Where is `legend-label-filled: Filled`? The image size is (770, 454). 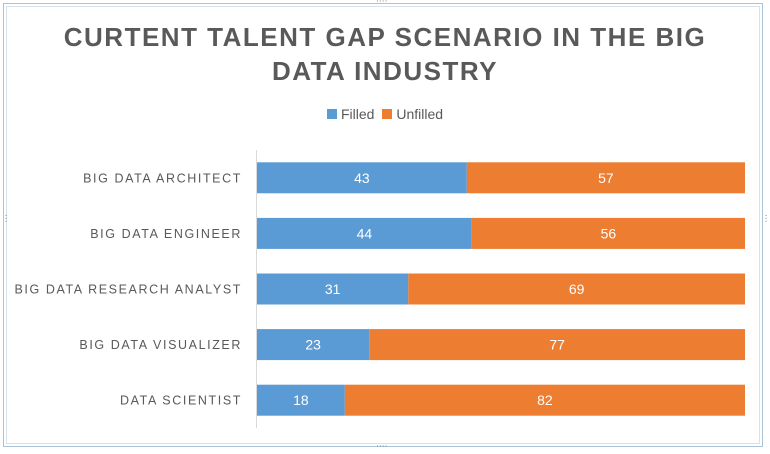
legend-label-filled: Filled is located at coordinates (357, 114).